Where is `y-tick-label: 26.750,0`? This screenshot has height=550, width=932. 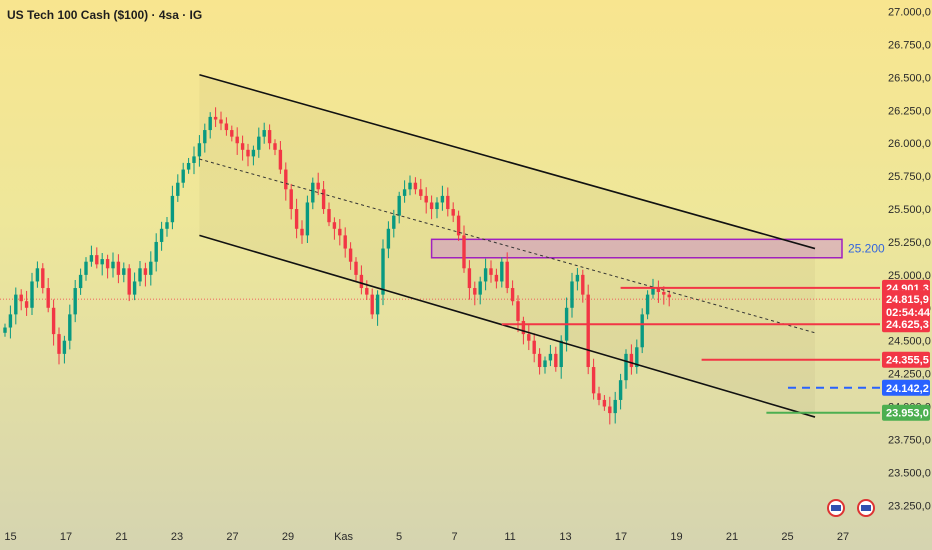
y-tick-label: 26.750,0 is located at coordinates (909, 45).